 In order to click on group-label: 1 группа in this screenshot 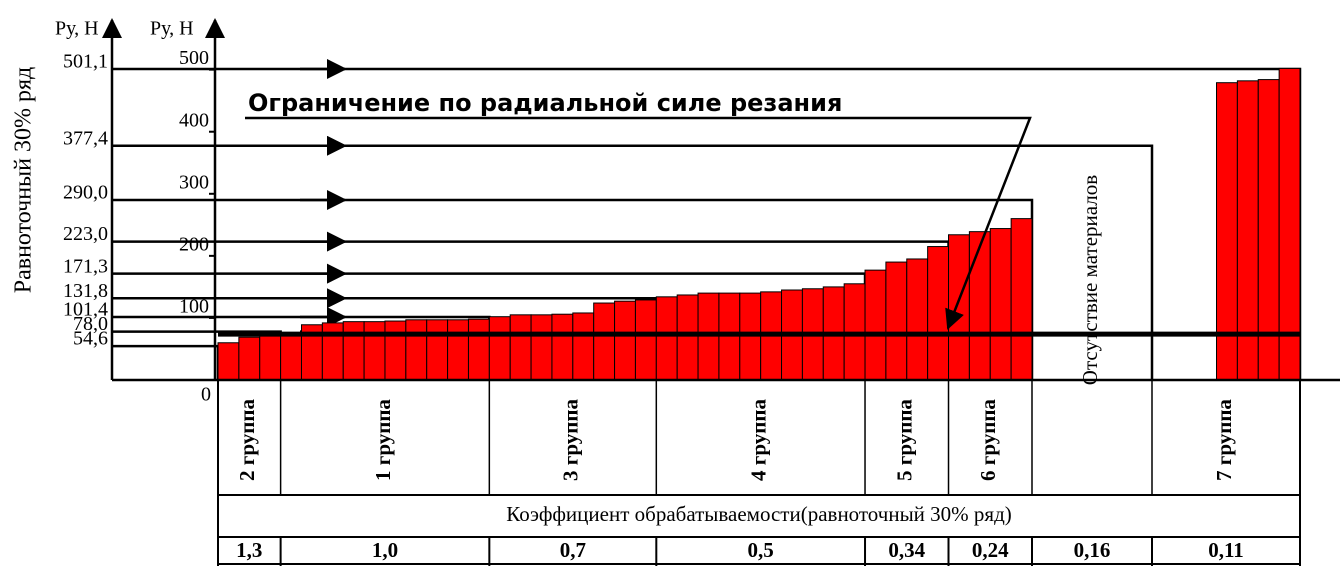, I will do `click(383, 440)`.